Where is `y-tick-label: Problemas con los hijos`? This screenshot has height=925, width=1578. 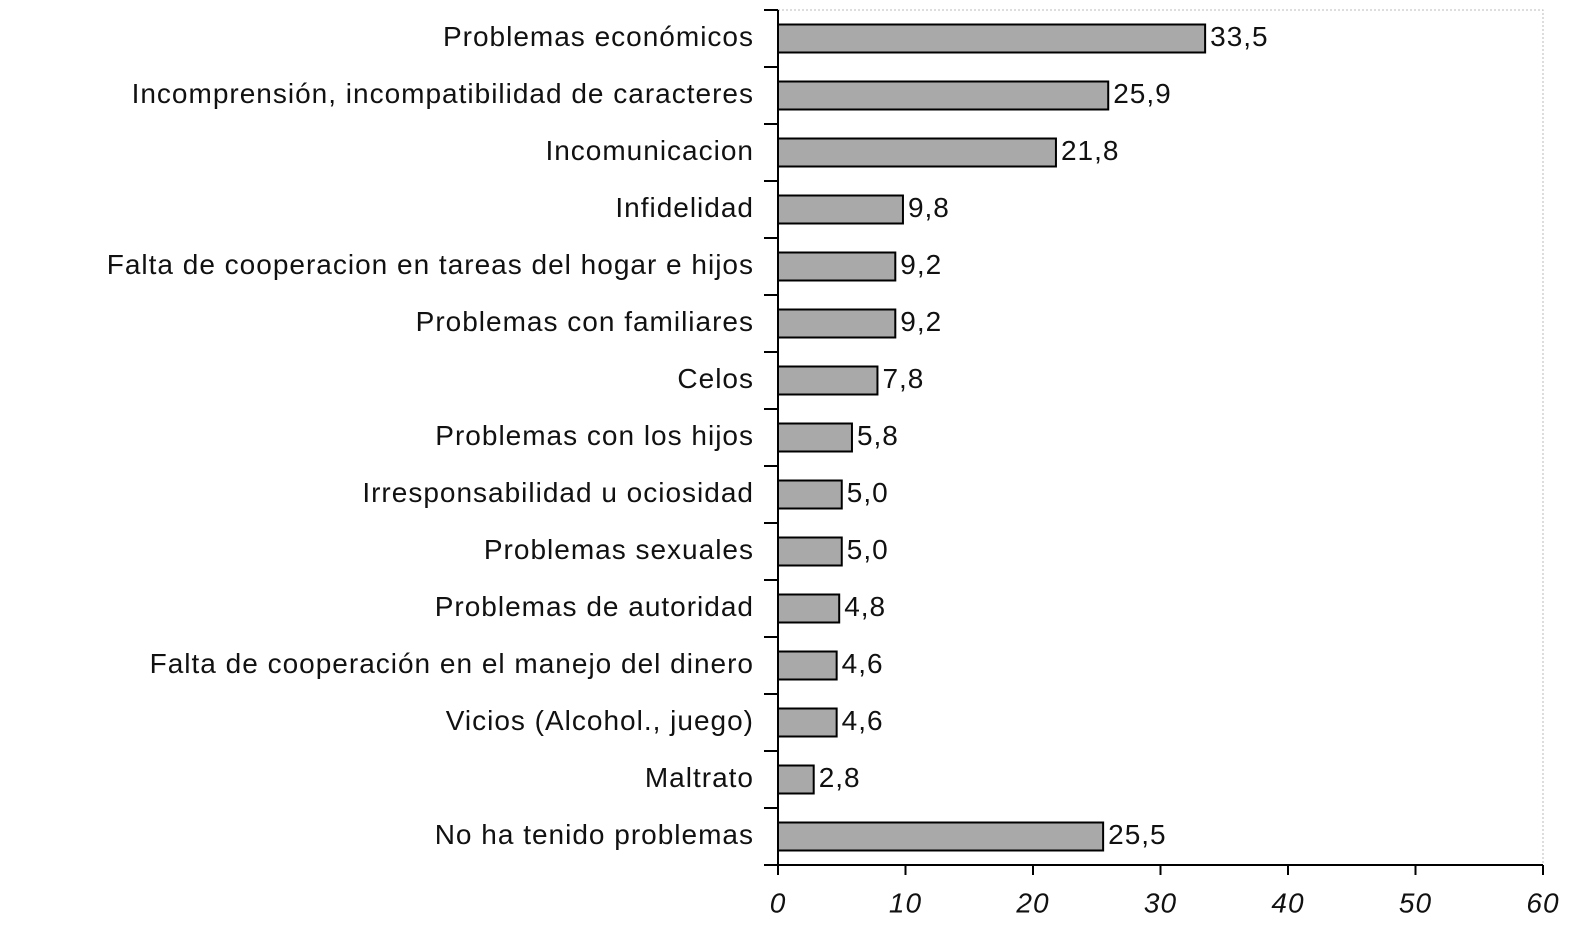
y-tick-label: Problemas con los hijos is located at coordinates (594, 435).